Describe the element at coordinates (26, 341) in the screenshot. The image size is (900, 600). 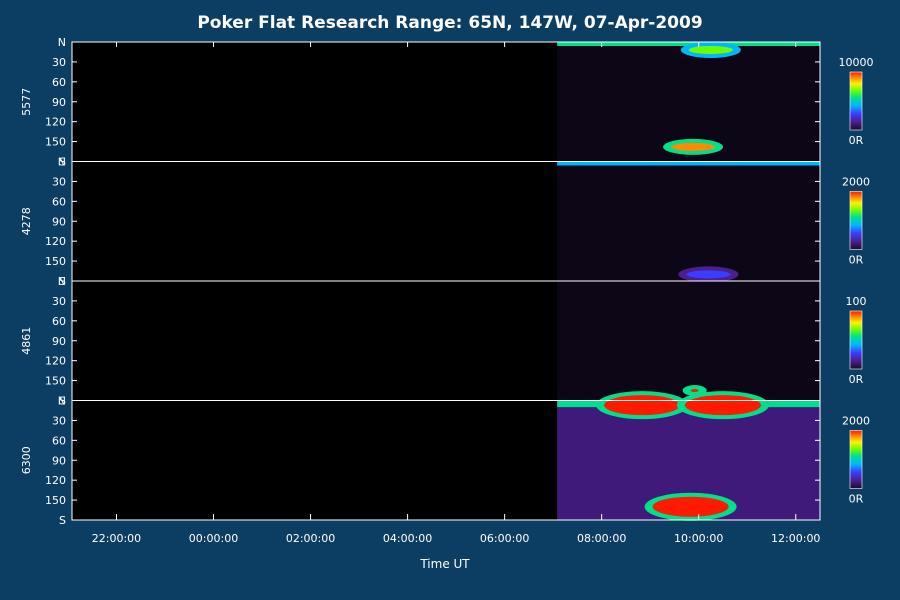
I see `panel-ylabel: 4861` at that location.